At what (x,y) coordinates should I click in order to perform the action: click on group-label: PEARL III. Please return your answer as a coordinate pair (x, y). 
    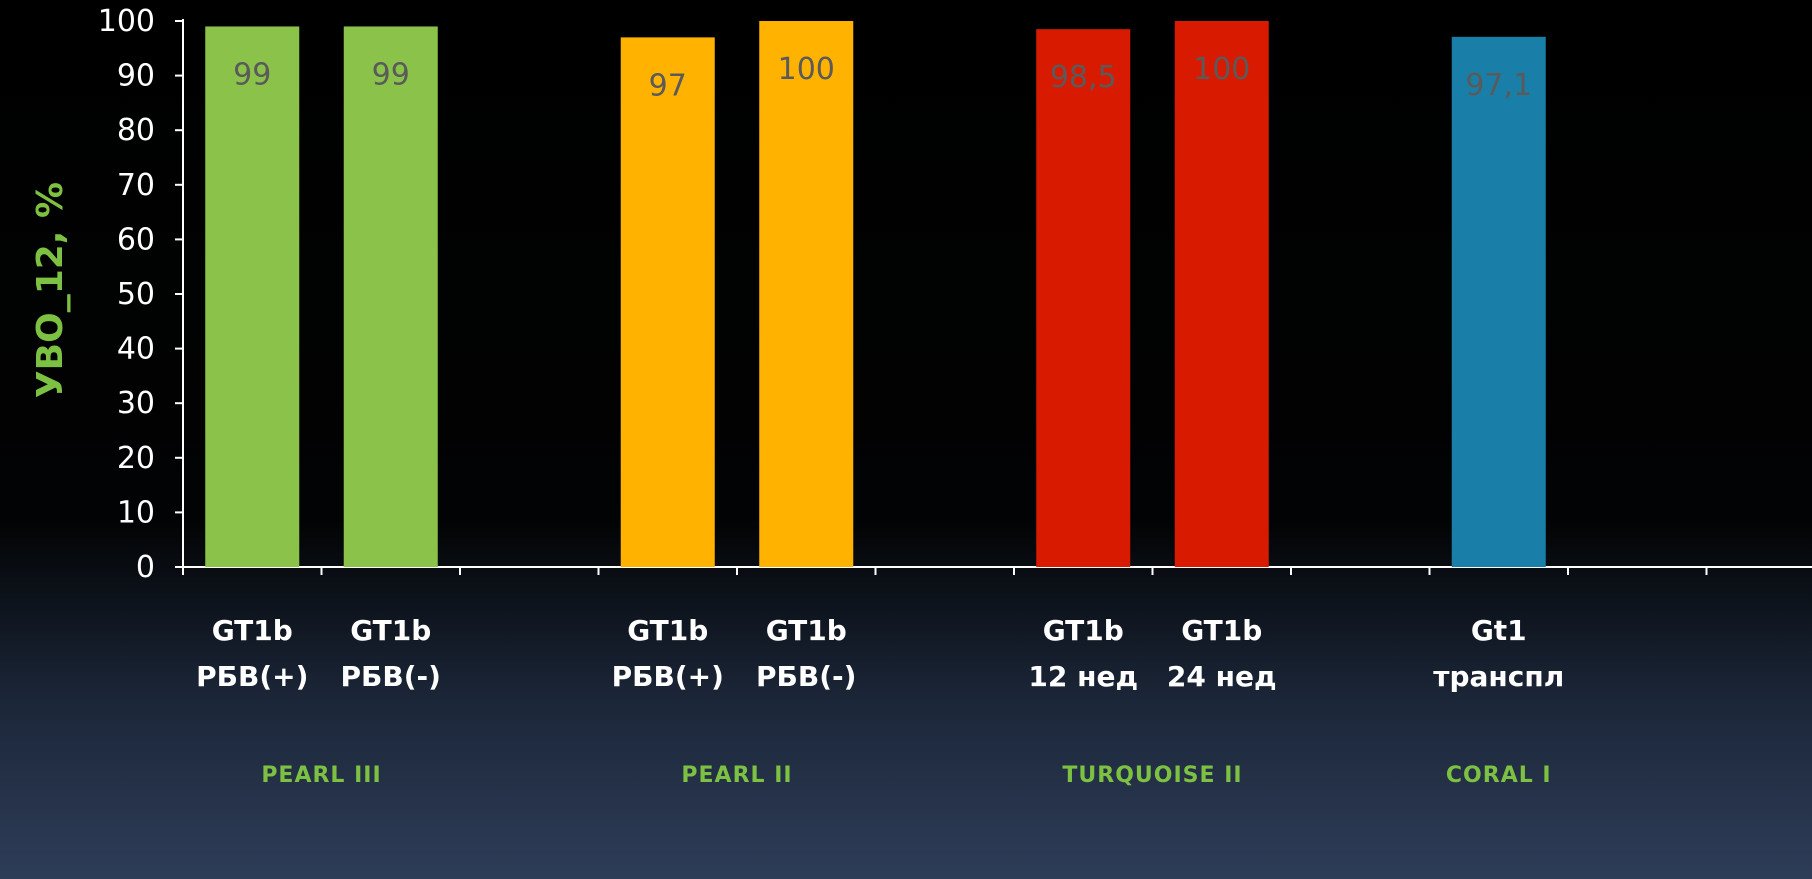
    Looking at the image, I should click on (321, 775).